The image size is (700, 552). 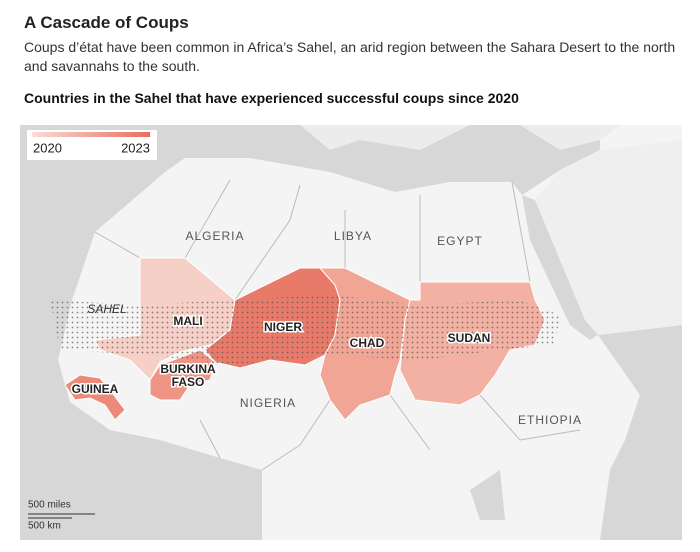 I want to click on country-label: NIGERIA, so click(x=268, y=403).